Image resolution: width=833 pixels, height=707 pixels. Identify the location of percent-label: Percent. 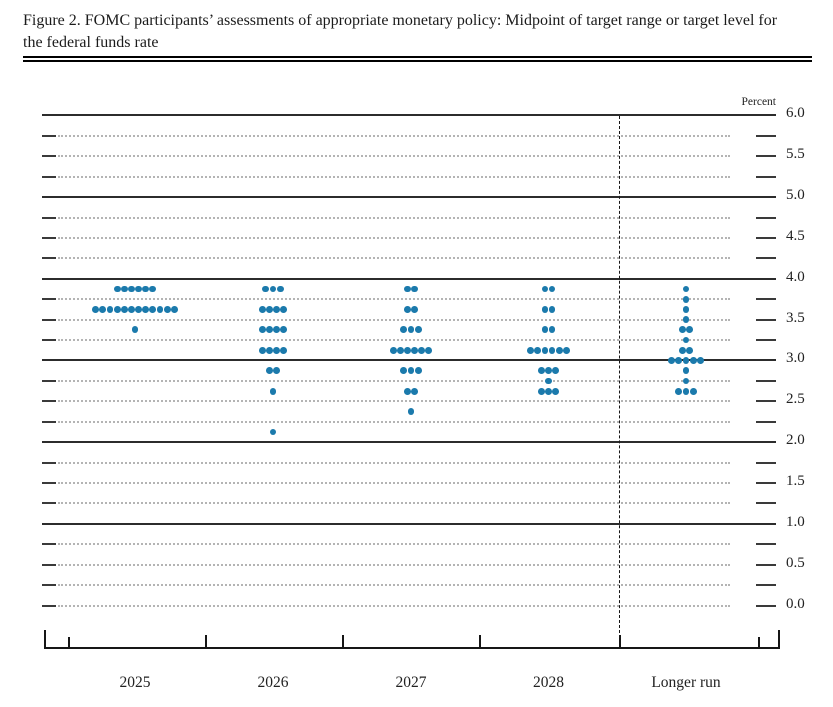
(758, 102).